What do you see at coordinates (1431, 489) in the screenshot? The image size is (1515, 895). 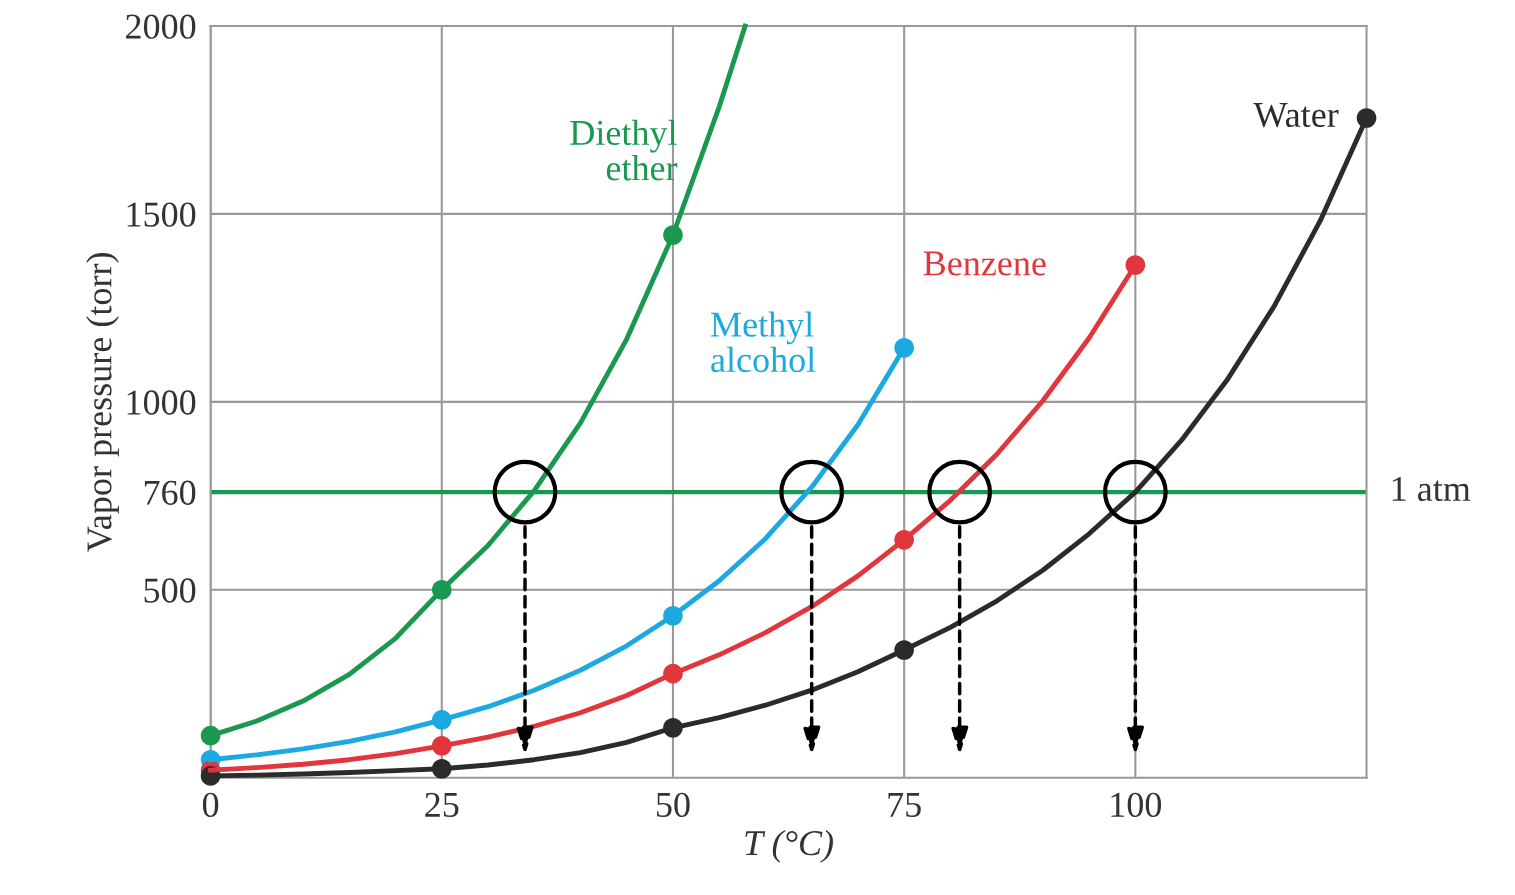 I see `ref-line-label: 1 atm` at bounding box center [1431, 489].